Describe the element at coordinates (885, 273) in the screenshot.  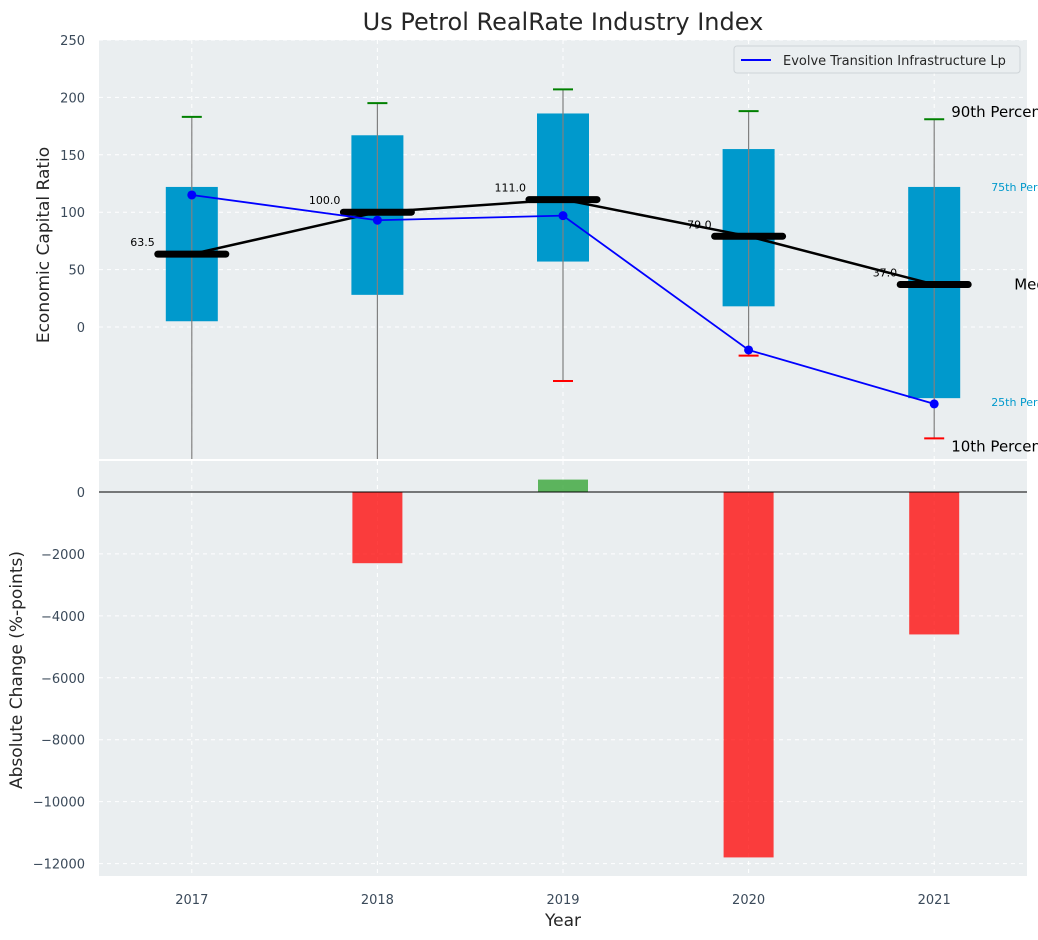
I see `median-value-label: 37.0` at that location.